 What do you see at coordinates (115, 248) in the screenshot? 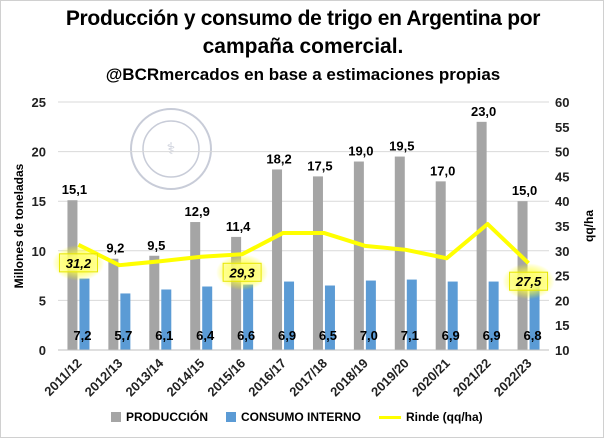
I see `data-label-produccion: 9,2` at bounding box center [115, 248].